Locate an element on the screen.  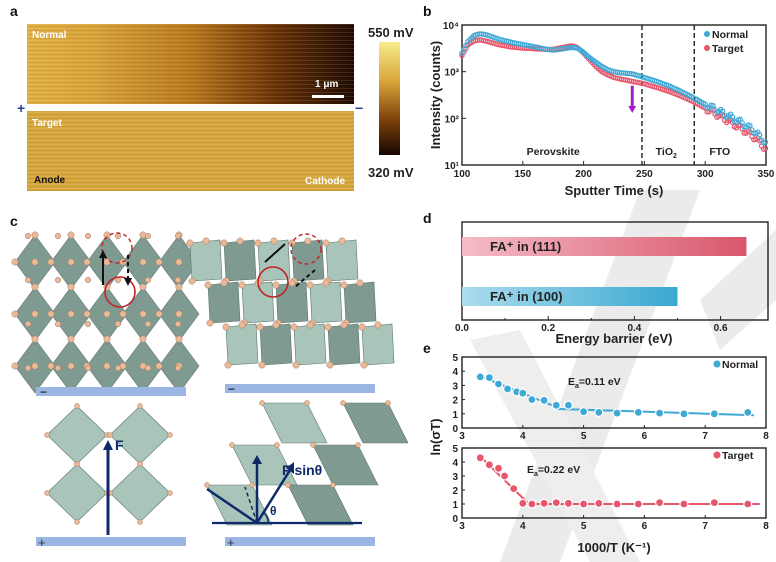
y-tick-label: 5 is located at coordinates (455, 358).